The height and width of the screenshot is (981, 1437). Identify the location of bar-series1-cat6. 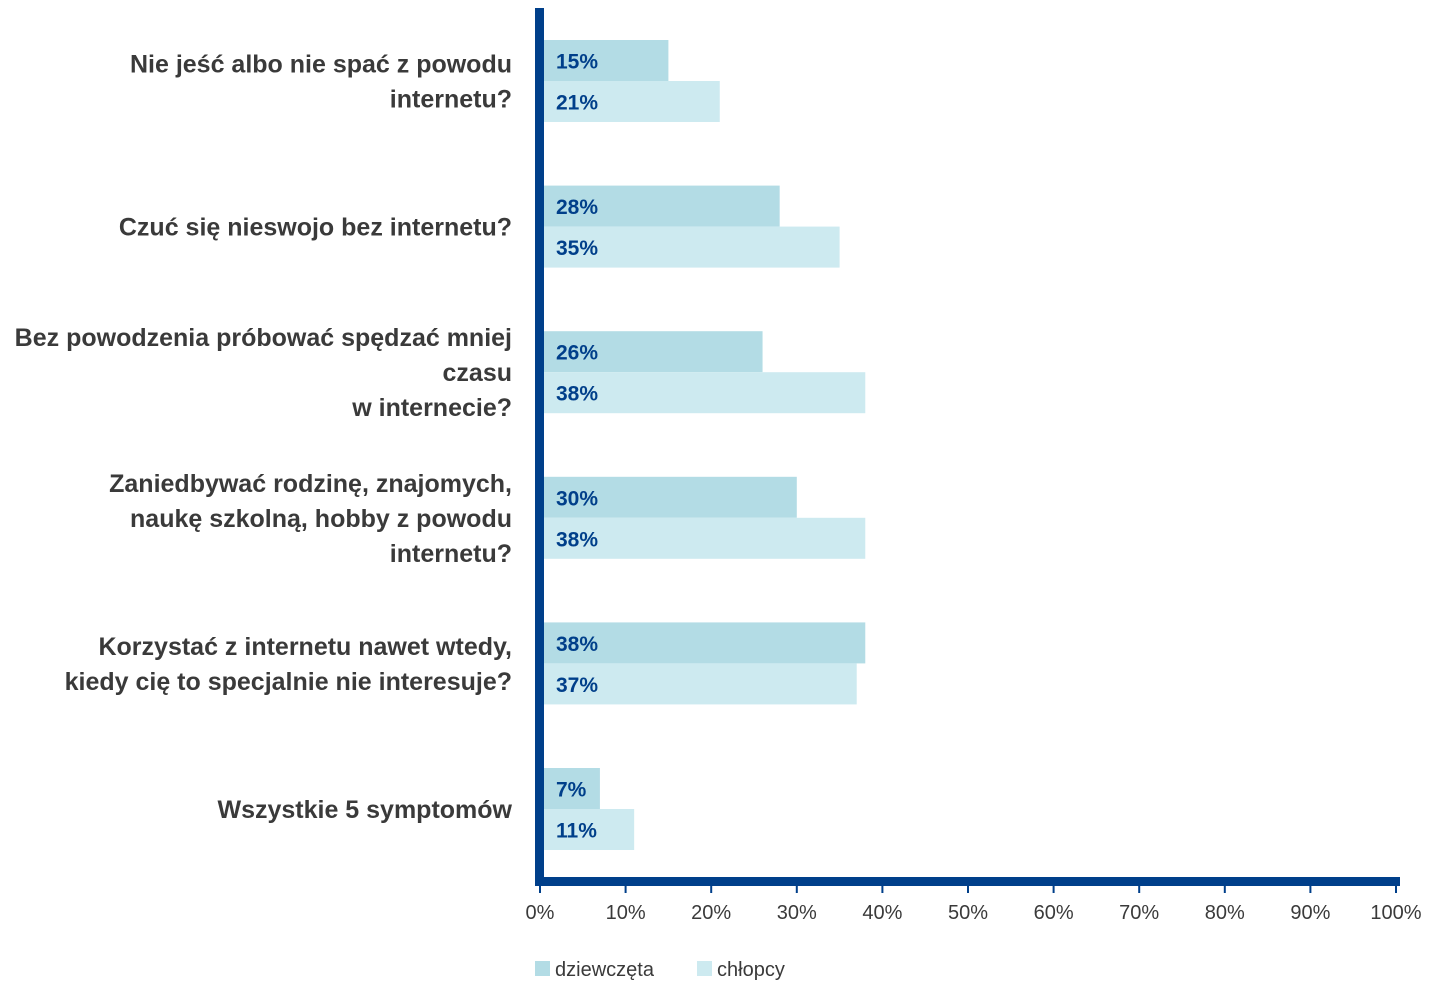
(570, 788).